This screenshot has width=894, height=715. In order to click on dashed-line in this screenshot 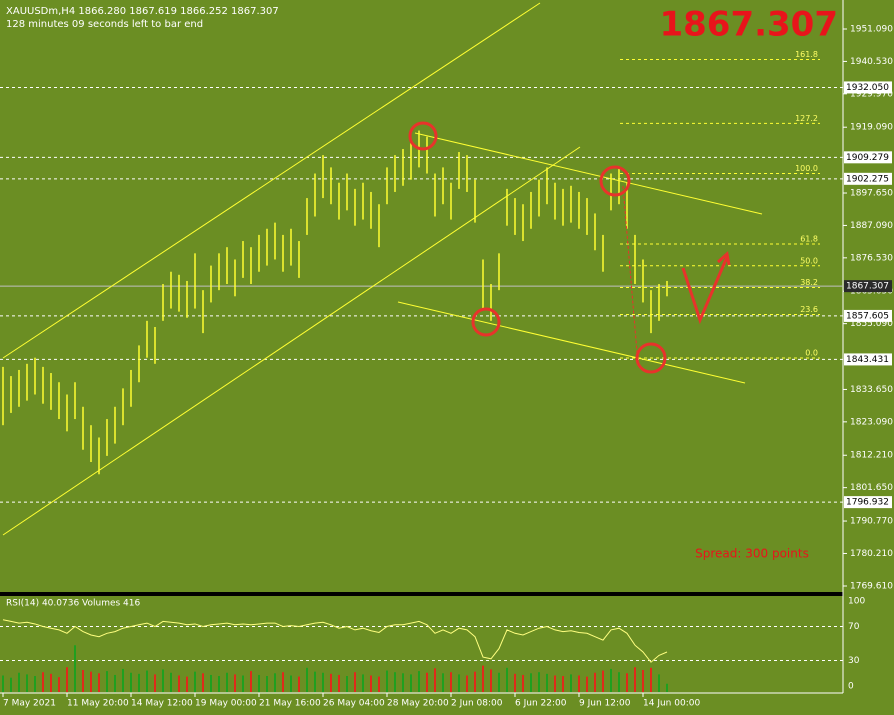, I will do `click(630, 269)`.